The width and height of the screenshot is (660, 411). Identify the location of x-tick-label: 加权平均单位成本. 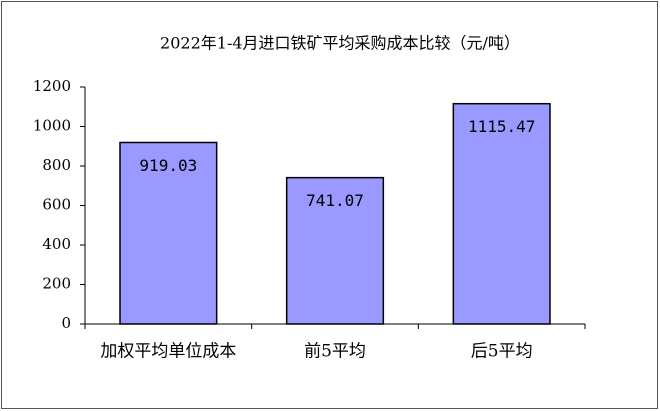
(168, 352).